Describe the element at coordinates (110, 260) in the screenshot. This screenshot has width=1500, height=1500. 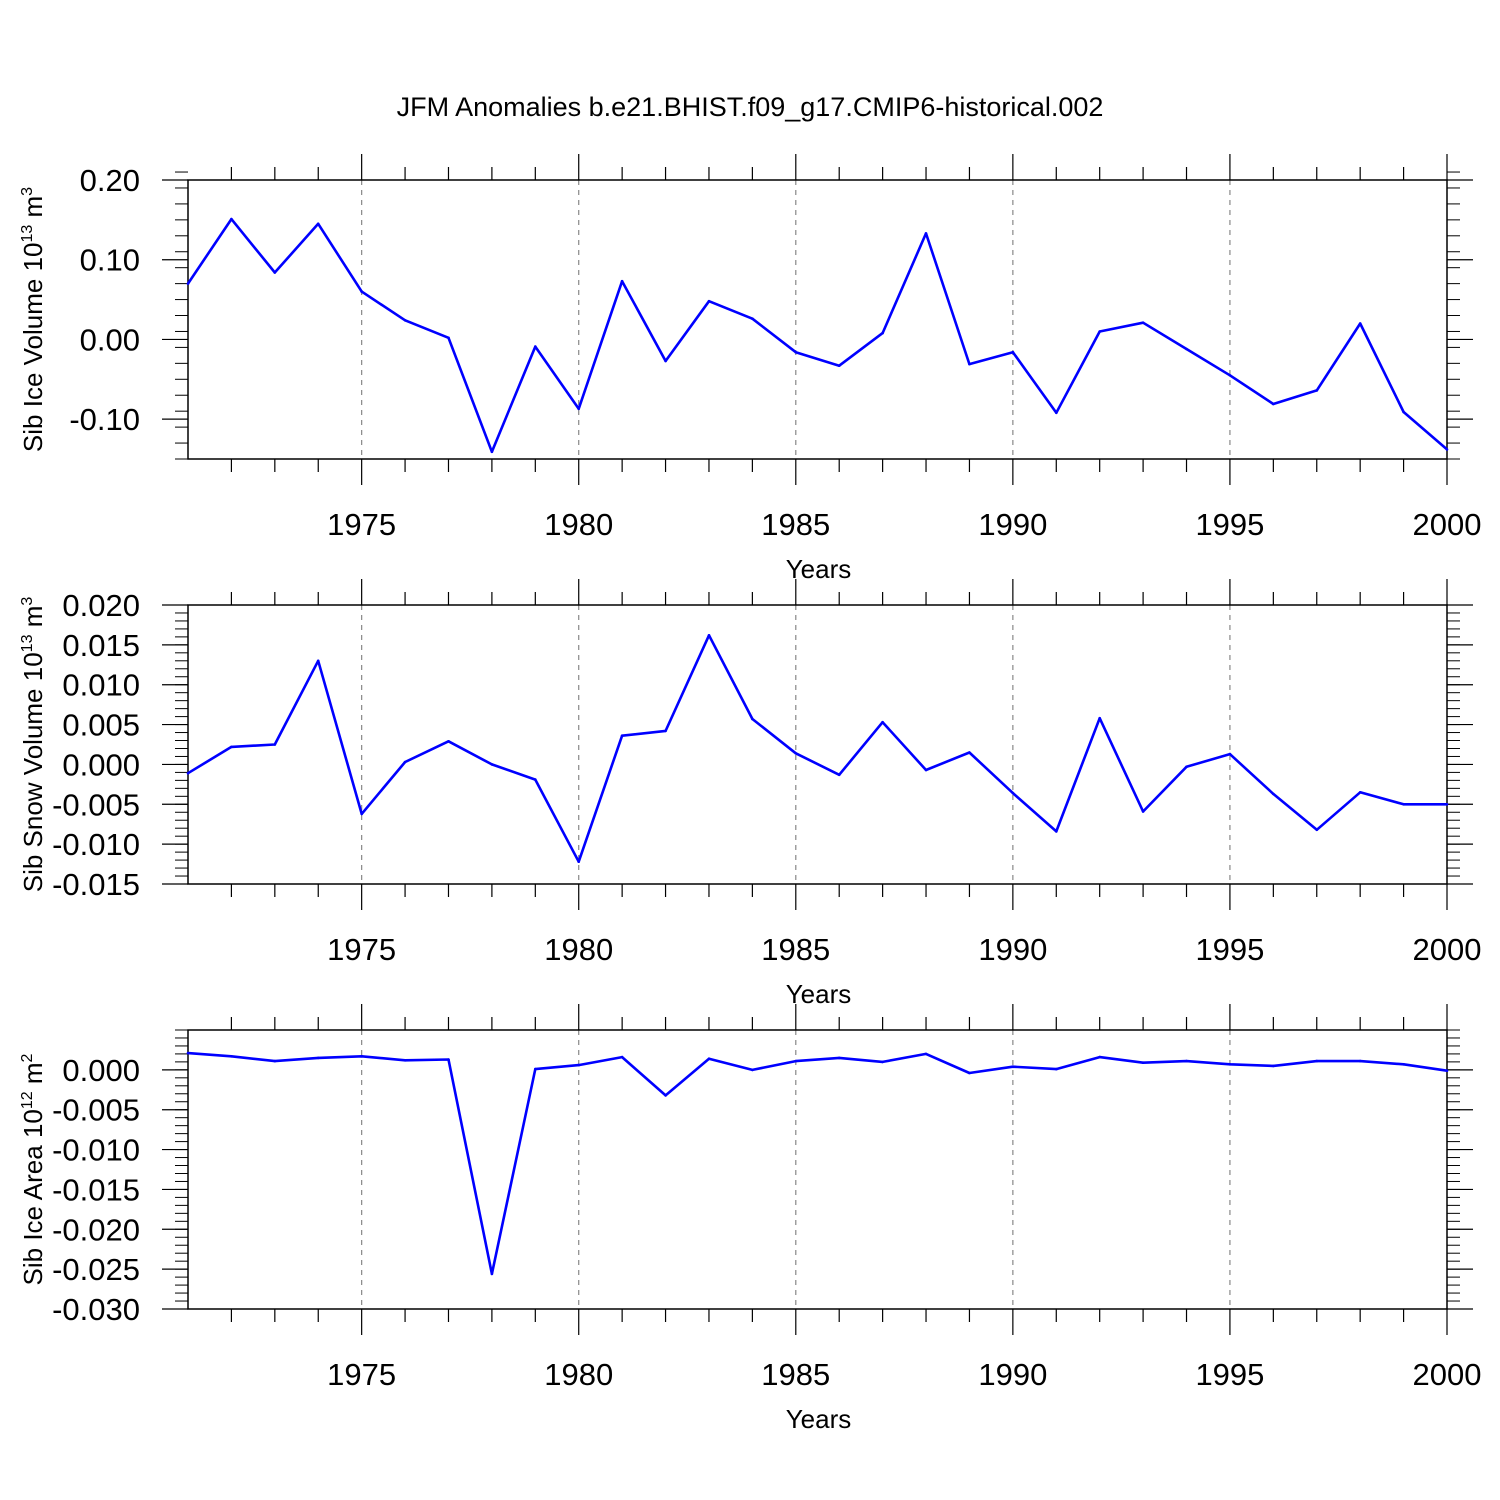
I see `y-tick-label: 0.10` at that location.